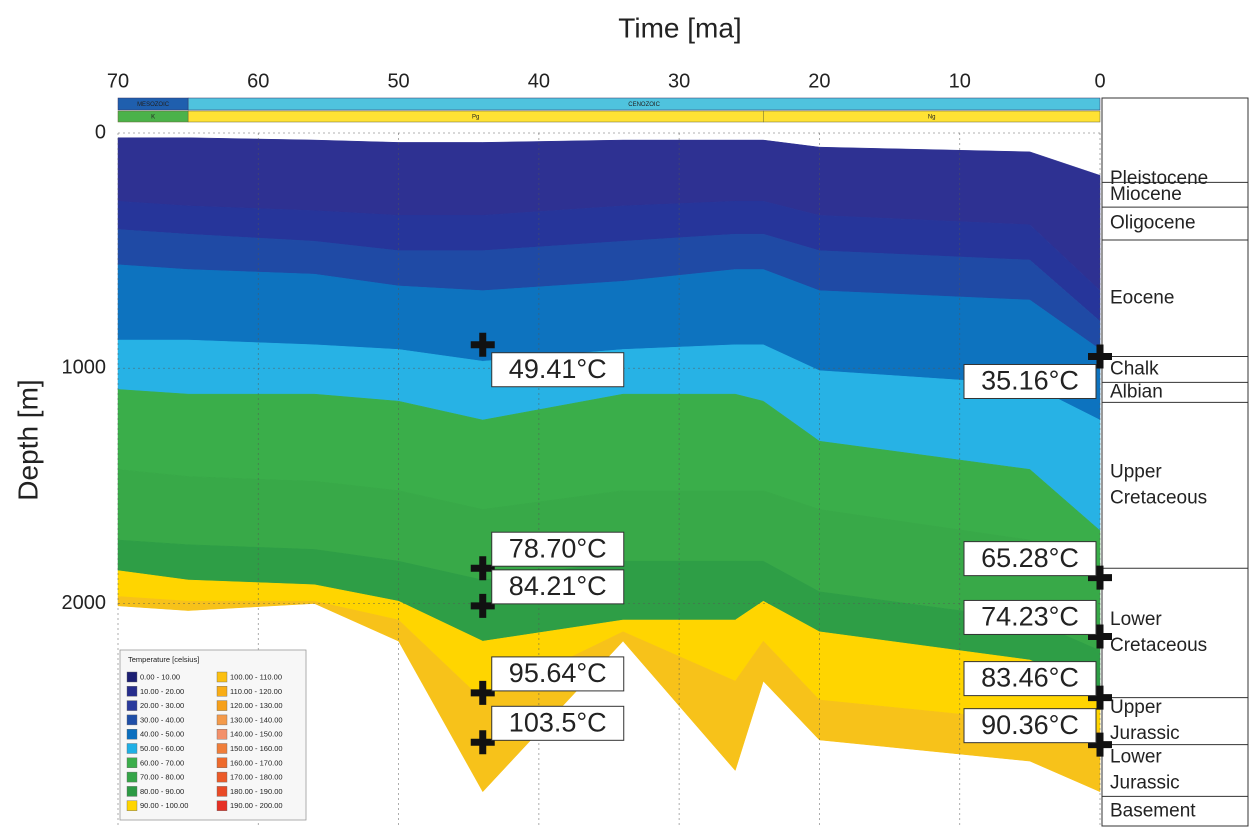 This screenshot has height=827, width=1256. I want to click on legend-label: 190.00 - 200.00, so click(256, 805).